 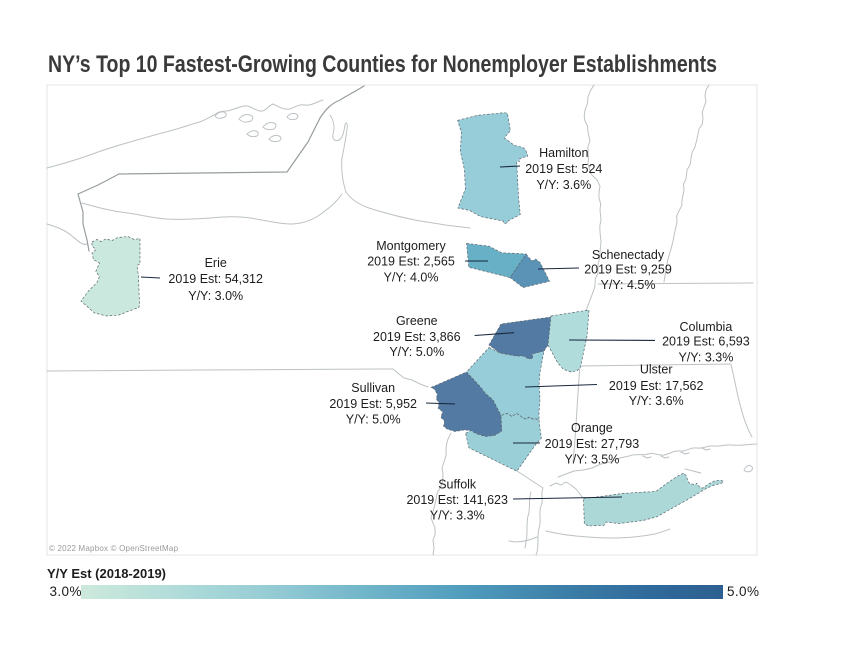 I want to click on svg-text: Sullivan, so click(x=373, y=388).